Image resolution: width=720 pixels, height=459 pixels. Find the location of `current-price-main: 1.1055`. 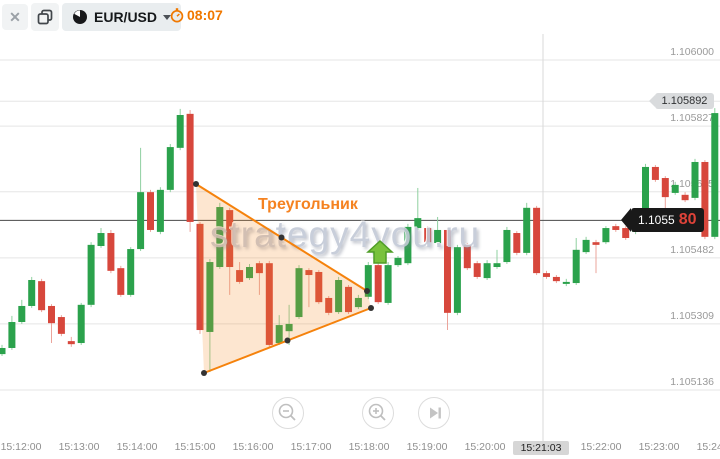

current-price-main: 1.1055 is located at coordinates (656, 220).